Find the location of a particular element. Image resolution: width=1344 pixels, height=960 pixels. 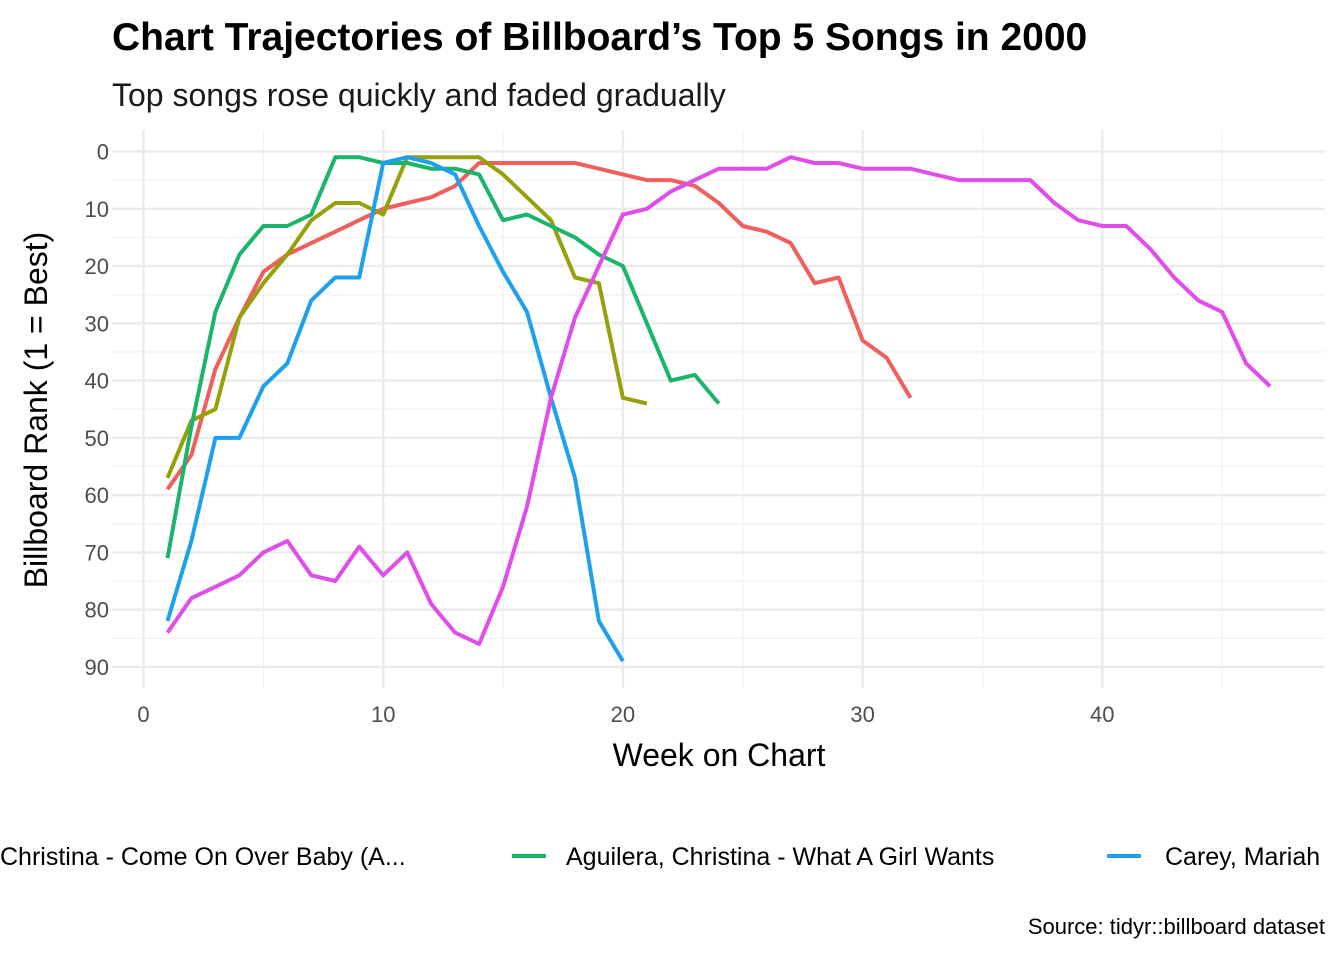

legend-label-2: Aguilera, Christina - What A Girl Wants is located at coordinates (780, 857).